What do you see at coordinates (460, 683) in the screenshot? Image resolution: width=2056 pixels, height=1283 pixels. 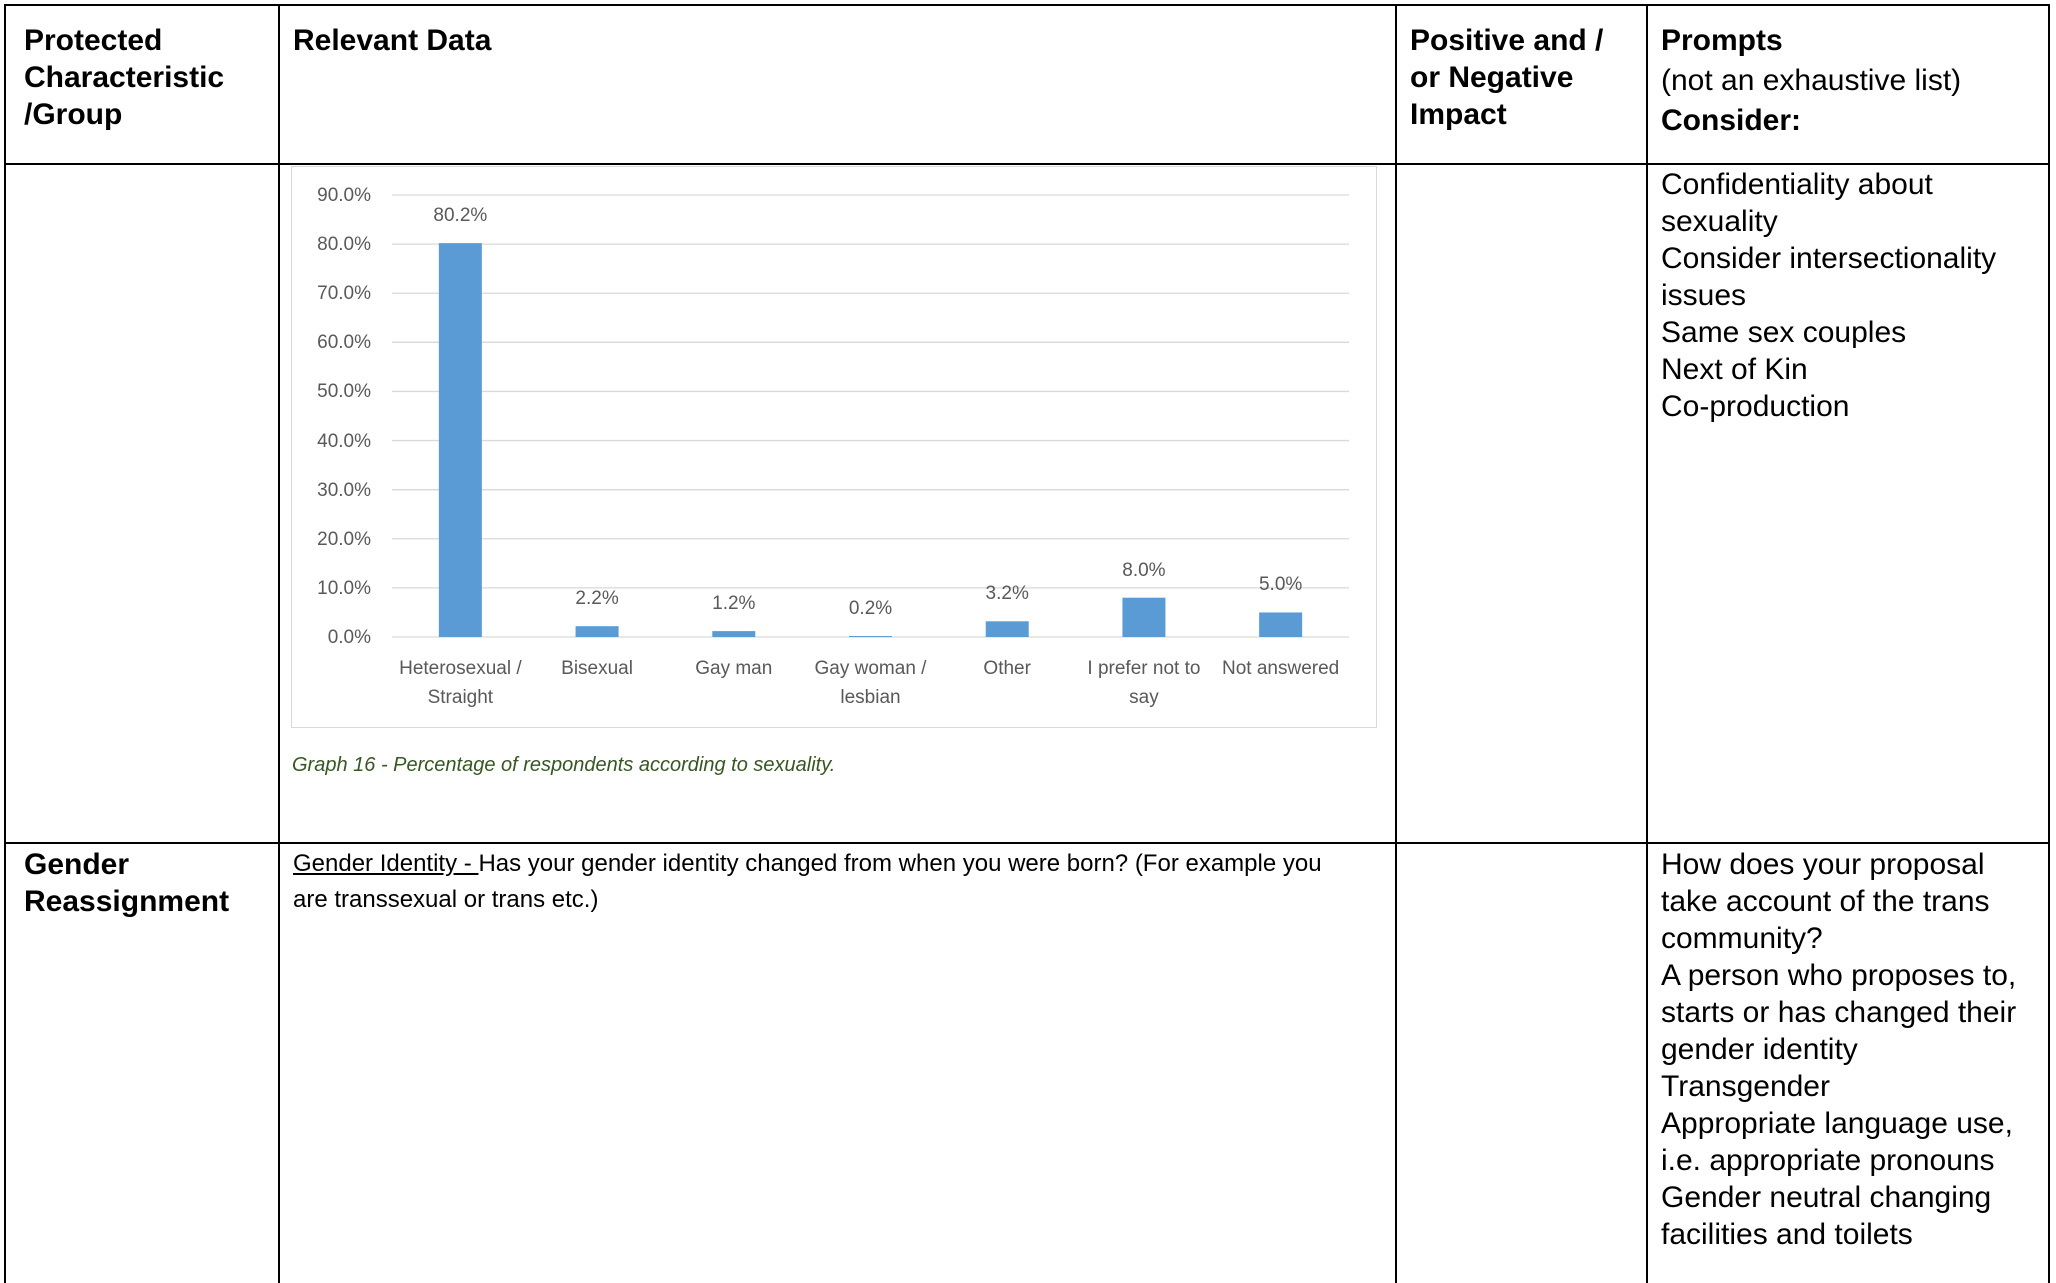 I see `x-tick-label: Heterosexual / Straight` at bounding box center [460, 683].